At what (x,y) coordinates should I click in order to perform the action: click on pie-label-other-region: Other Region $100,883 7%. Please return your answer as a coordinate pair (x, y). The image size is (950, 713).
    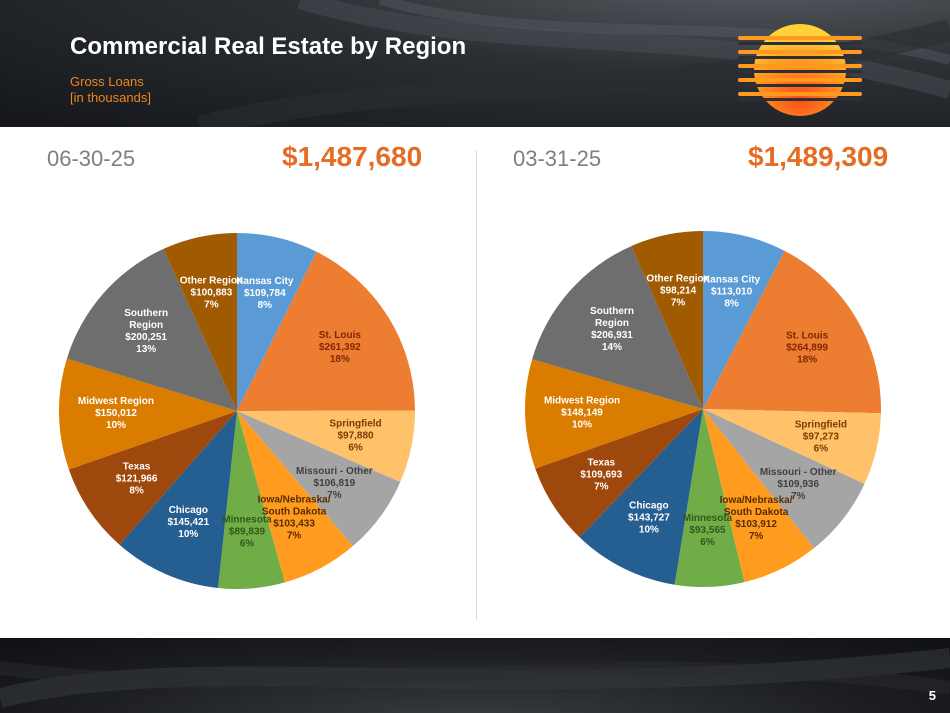
    Looking at the image, I should click on (211, 293).